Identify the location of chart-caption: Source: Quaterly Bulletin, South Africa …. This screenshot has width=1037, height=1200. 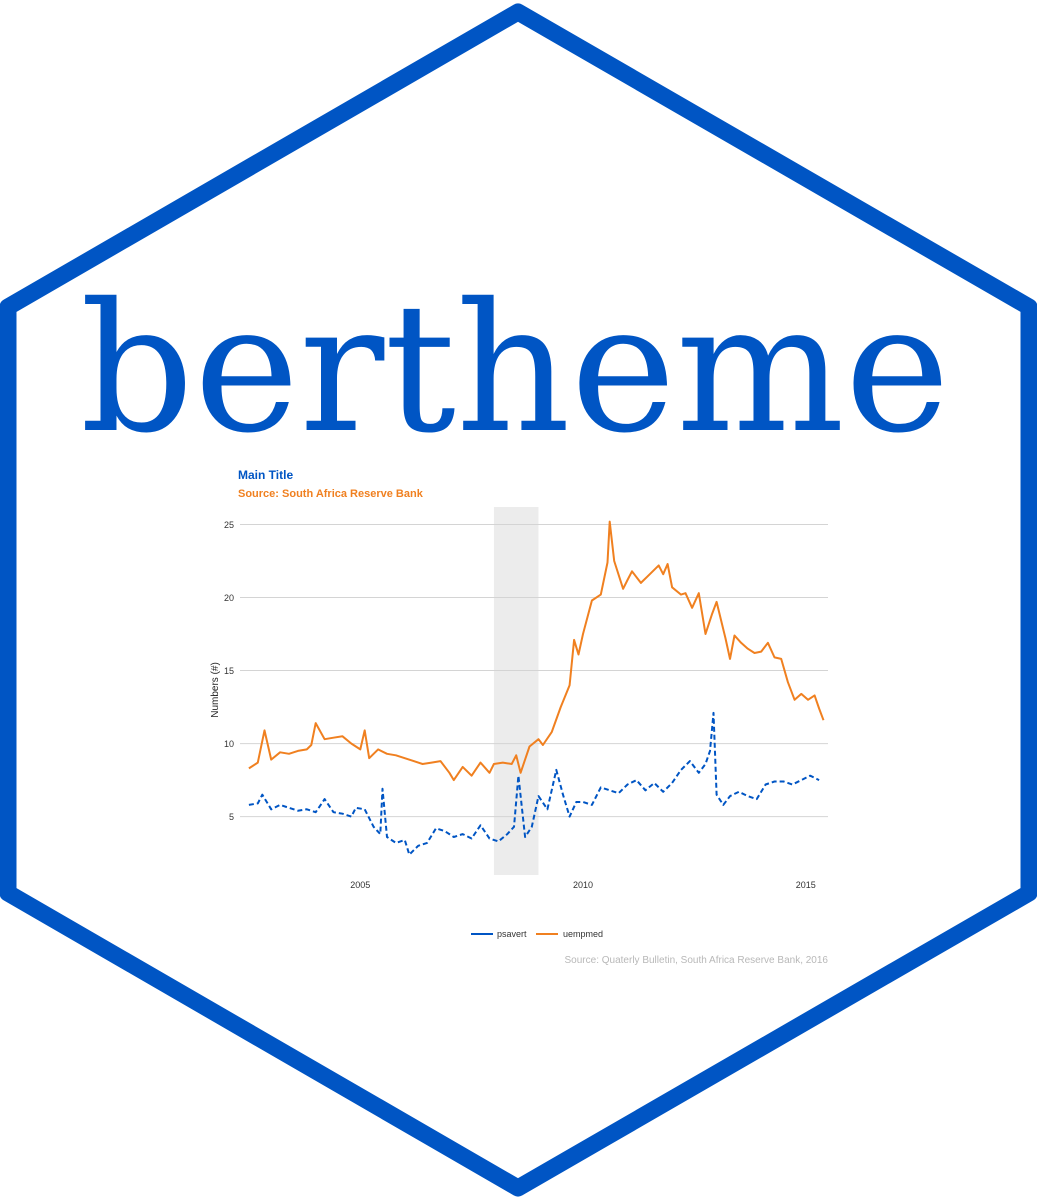
(697, 960).